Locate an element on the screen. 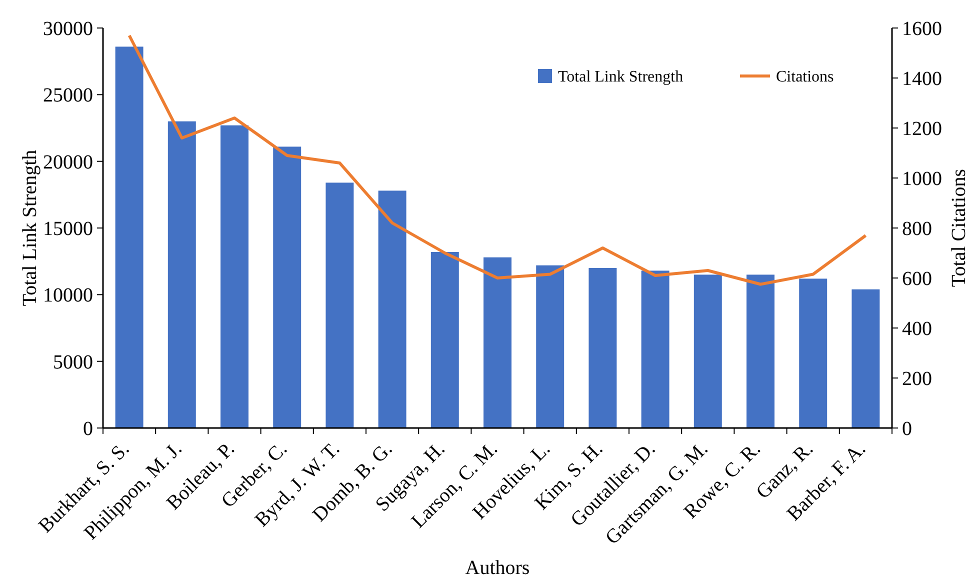  x-axis-title: Authors is located at coordinates (497, 568).